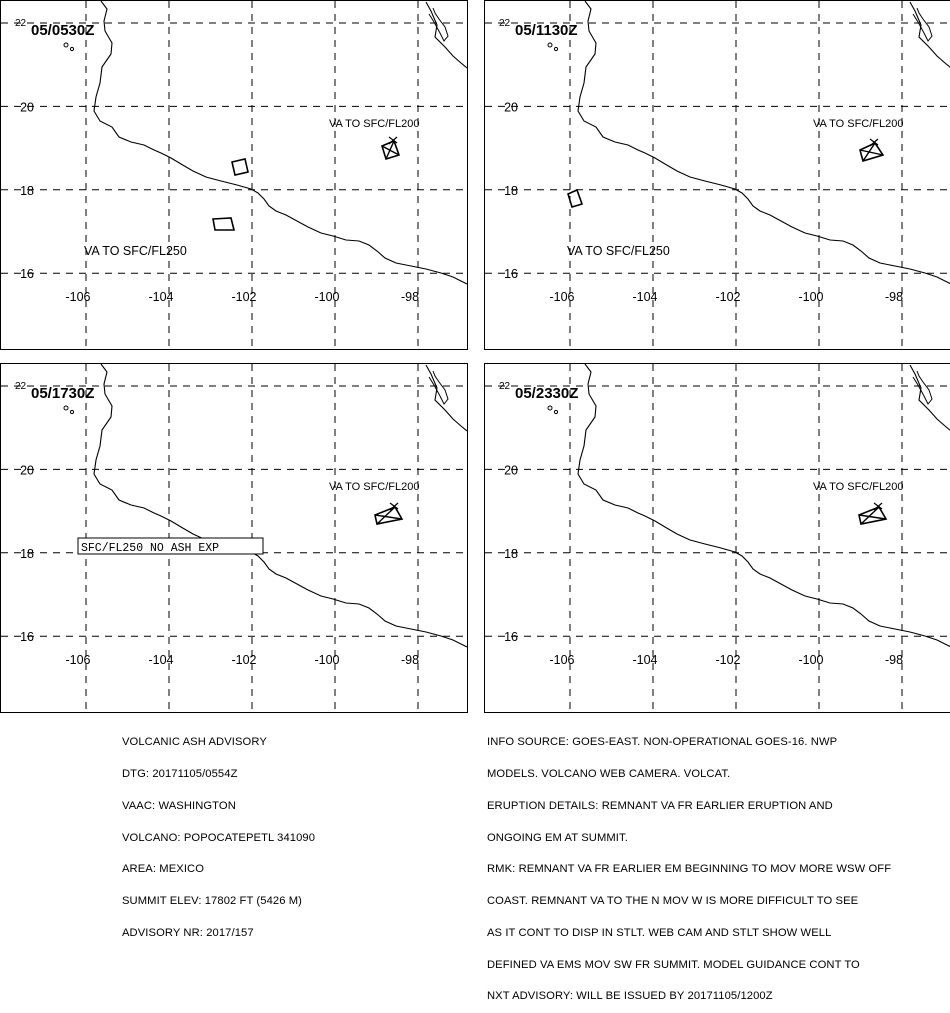 This screenshot has width=950, height=1013. I want to click on advisory-line: VOLCANO: POPOCATEPETL 341090, so click(219, 837).